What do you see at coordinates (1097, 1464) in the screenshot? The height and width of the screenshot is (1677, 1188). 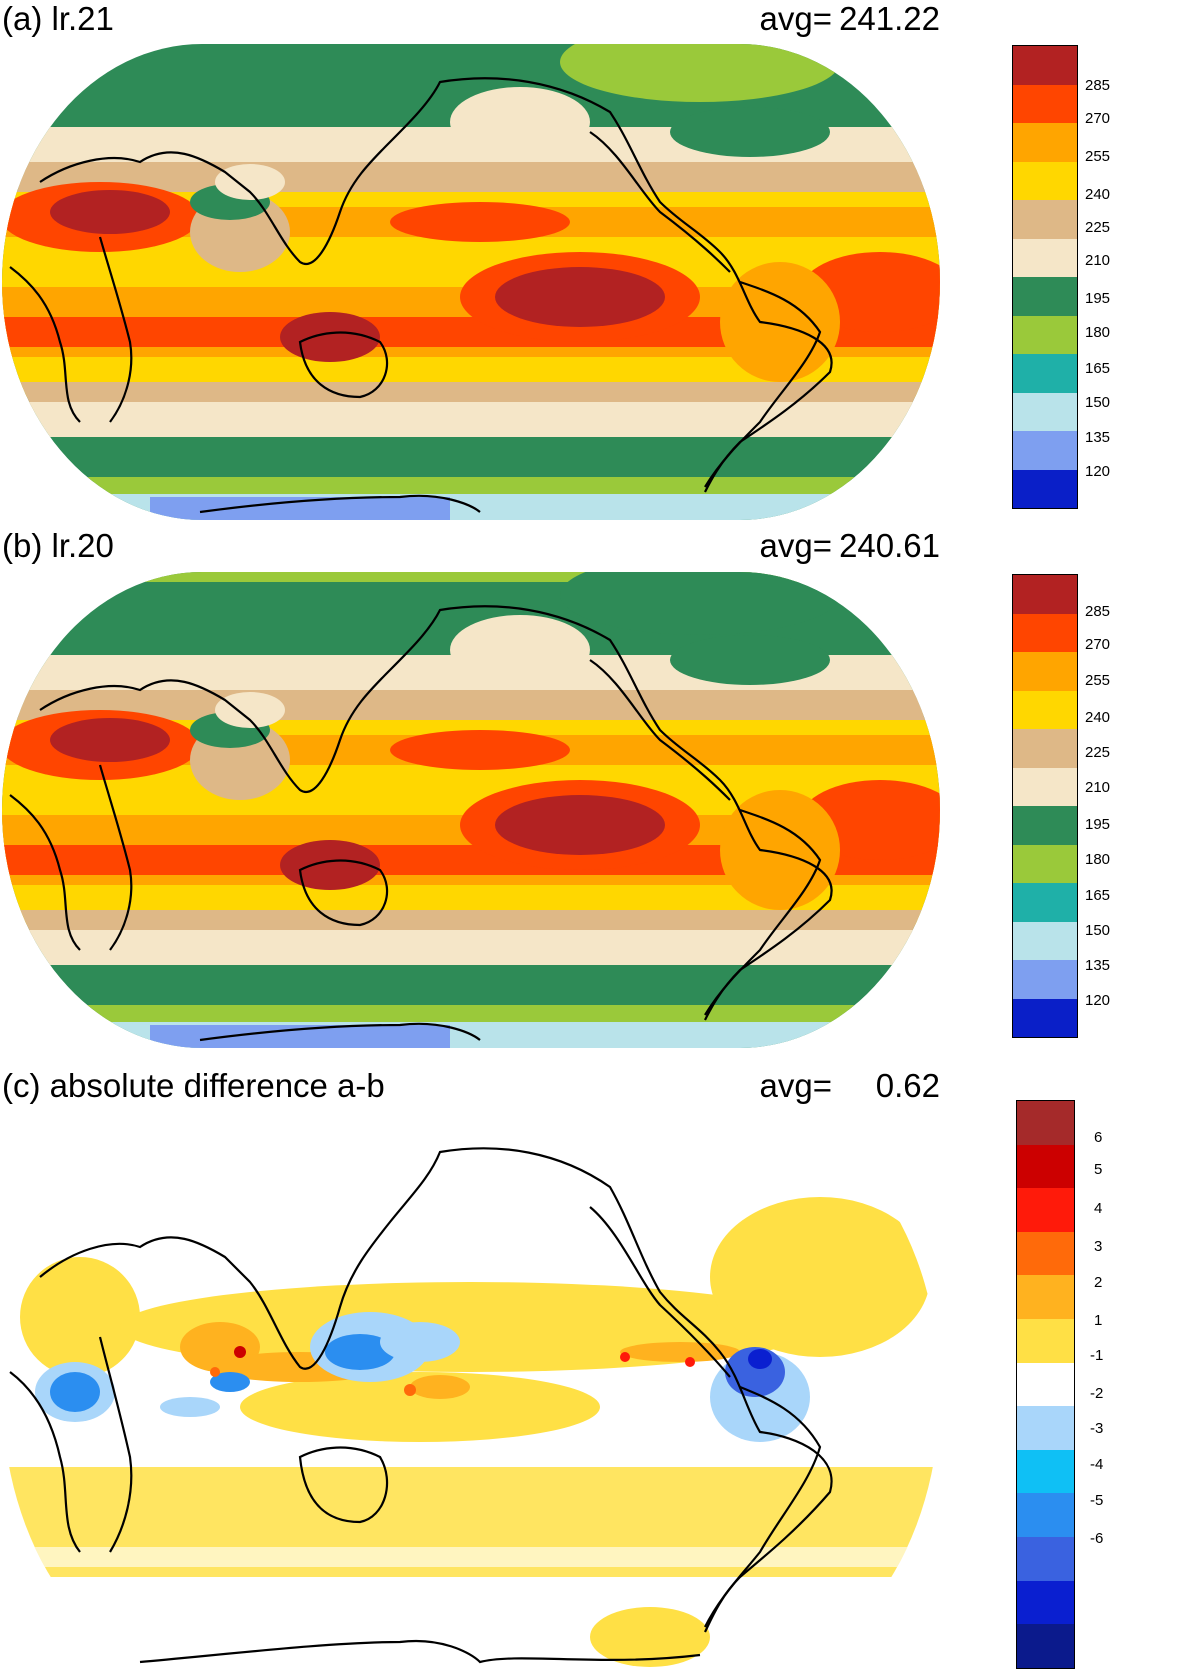 I see `panel-c-tick: -4` at bounding box center [1097, 1464].